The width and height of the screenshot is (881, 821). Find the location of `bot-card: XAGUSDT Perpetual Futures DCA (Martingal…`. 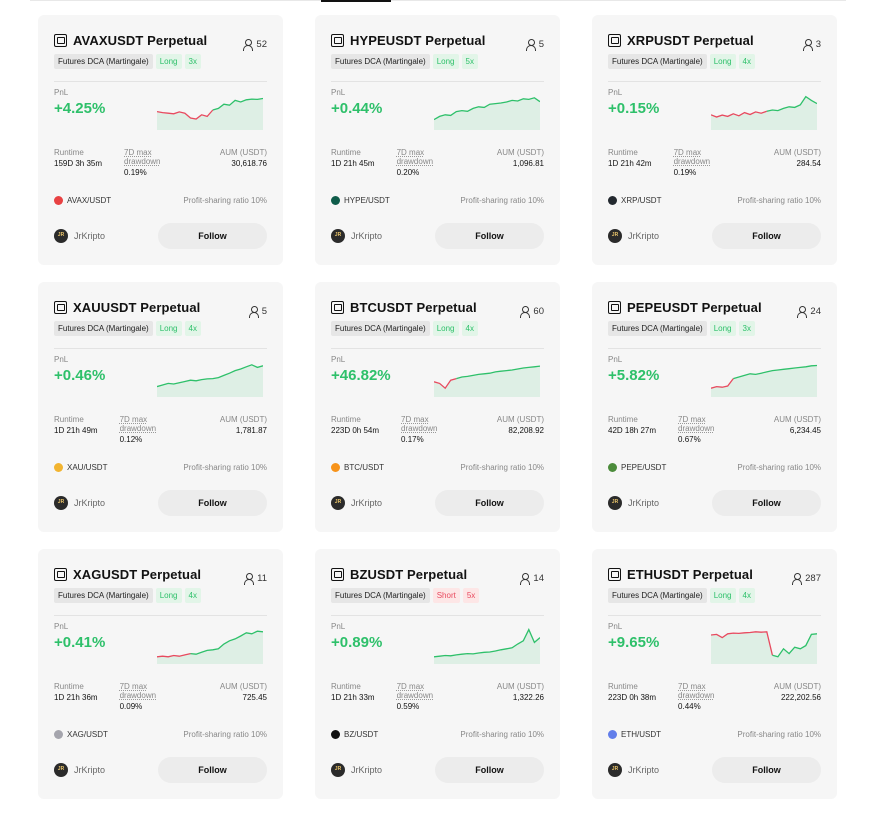

bot-card: XAGUSDT Perpetual Futures DCA (Martingal… is located at coordinates (160, 674).